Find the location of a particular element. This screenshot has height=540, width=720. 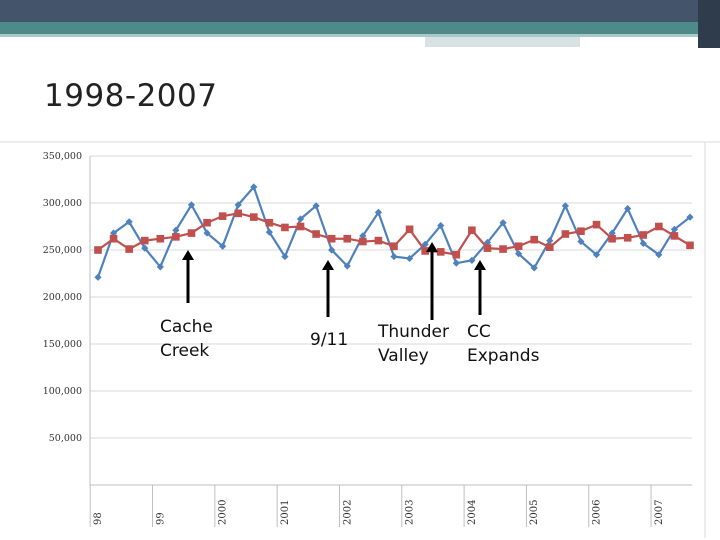

x-tick-label: 98 is located at coordinates (98, 518).